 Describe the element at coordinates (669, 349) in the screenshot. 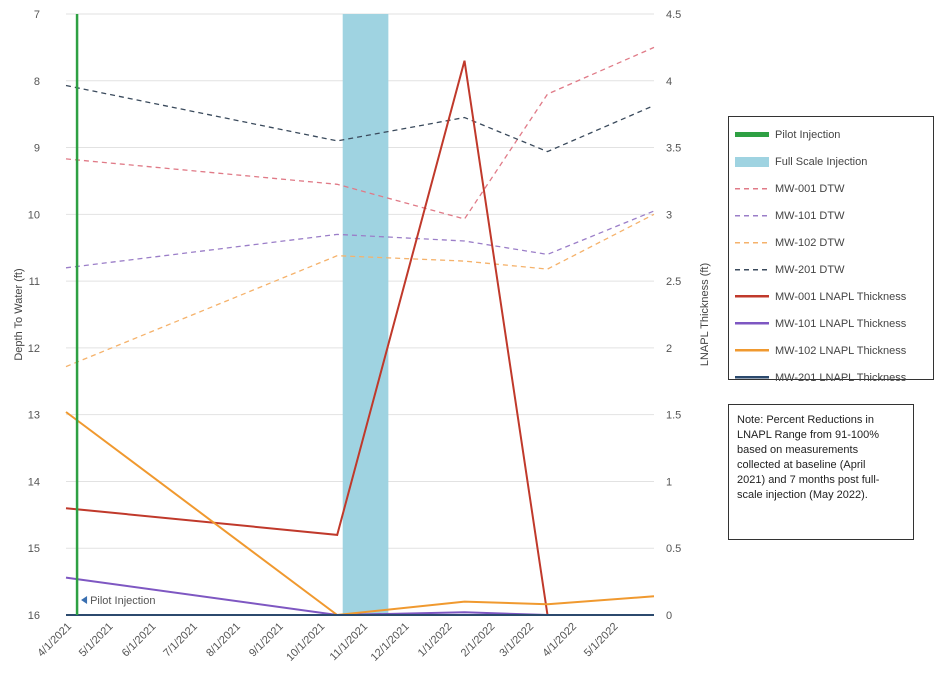

I see `right-tick-label: 2` at that location.